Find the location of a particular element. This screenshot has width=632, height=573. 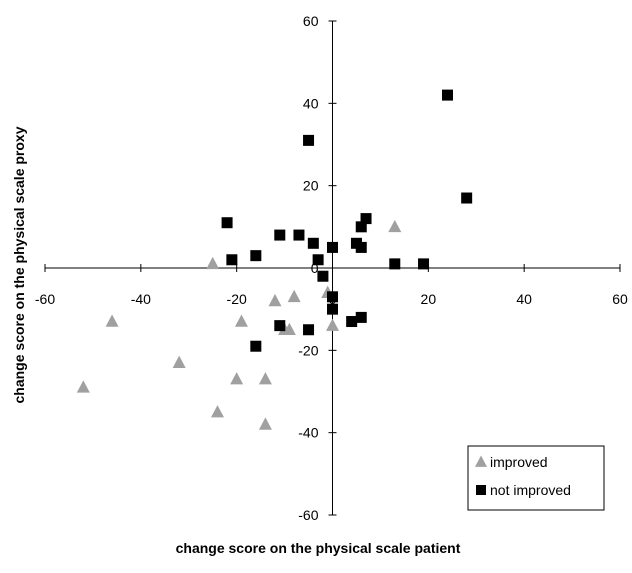

legend-marker-improved is located at coordinates (481, 461).